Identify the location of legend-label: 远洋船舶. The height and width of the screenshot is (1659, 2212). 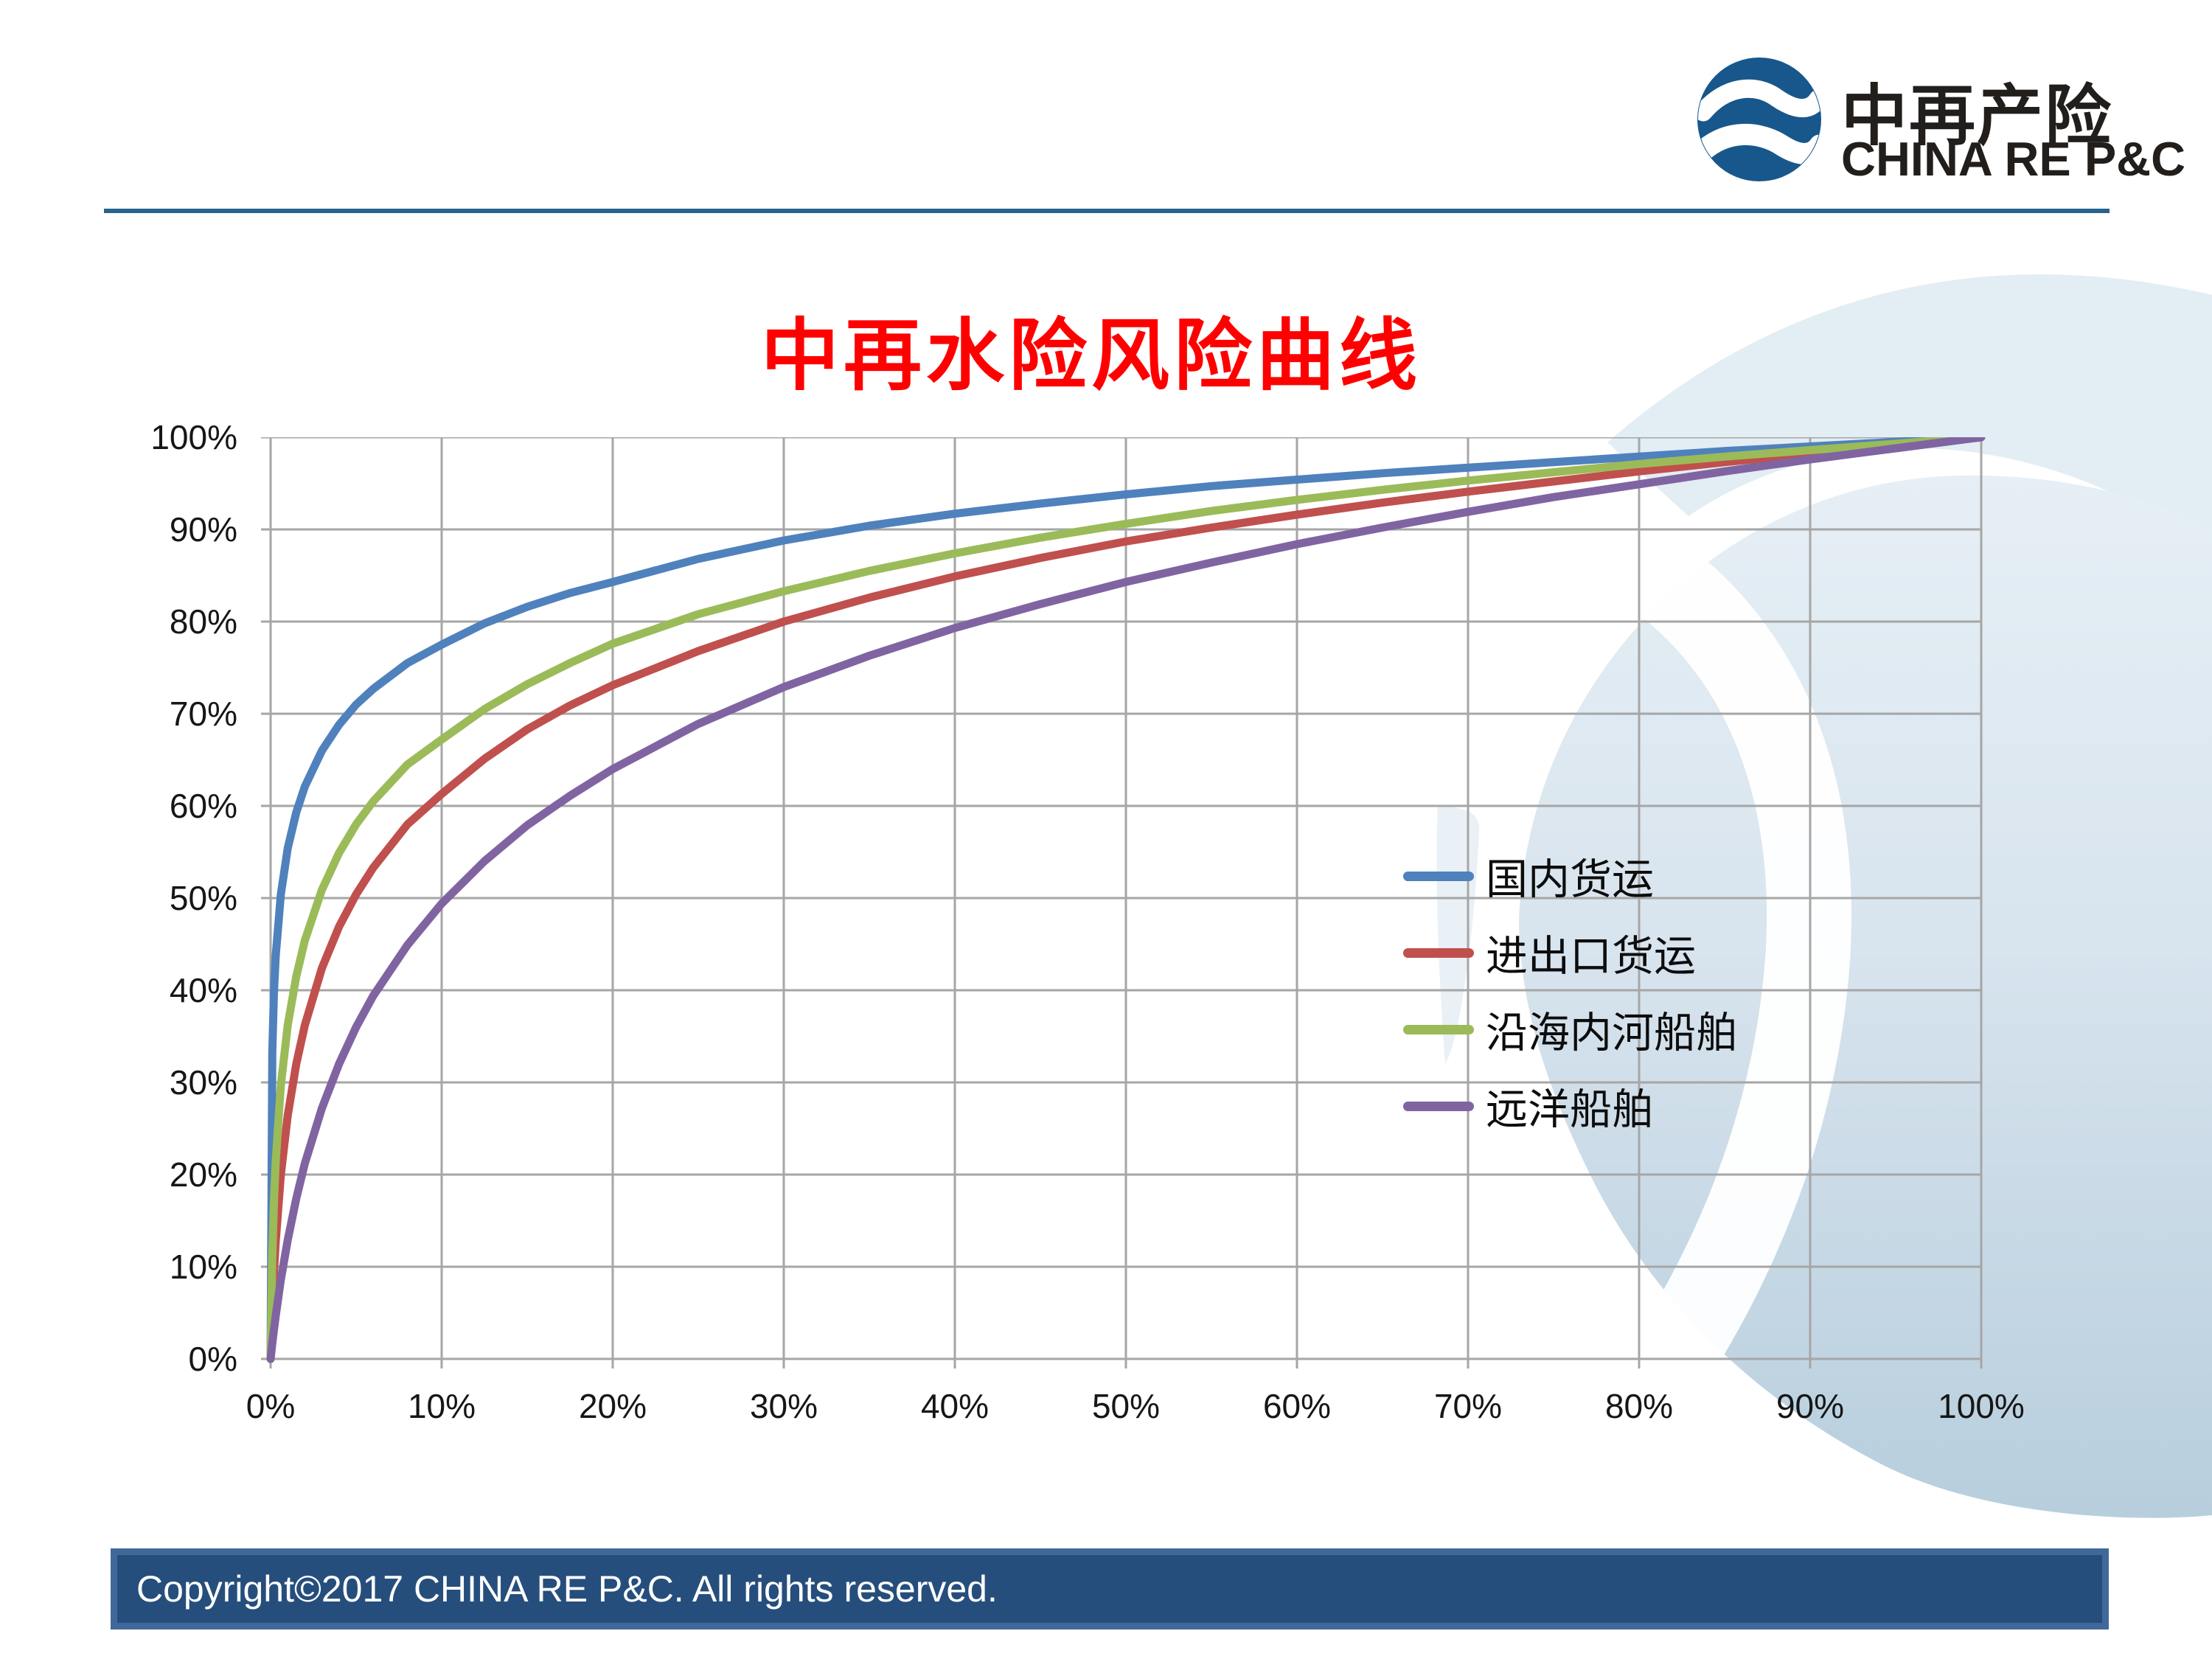
(1570, 1110).